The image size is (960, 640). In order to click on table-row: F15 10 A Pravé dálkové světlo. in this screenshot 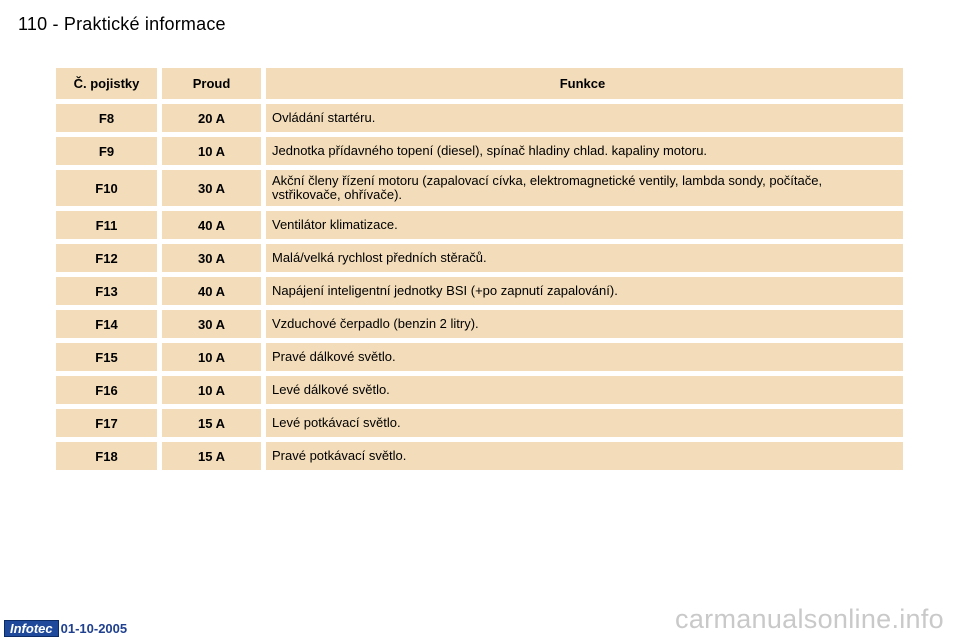, I will do `click(479, 357)`.